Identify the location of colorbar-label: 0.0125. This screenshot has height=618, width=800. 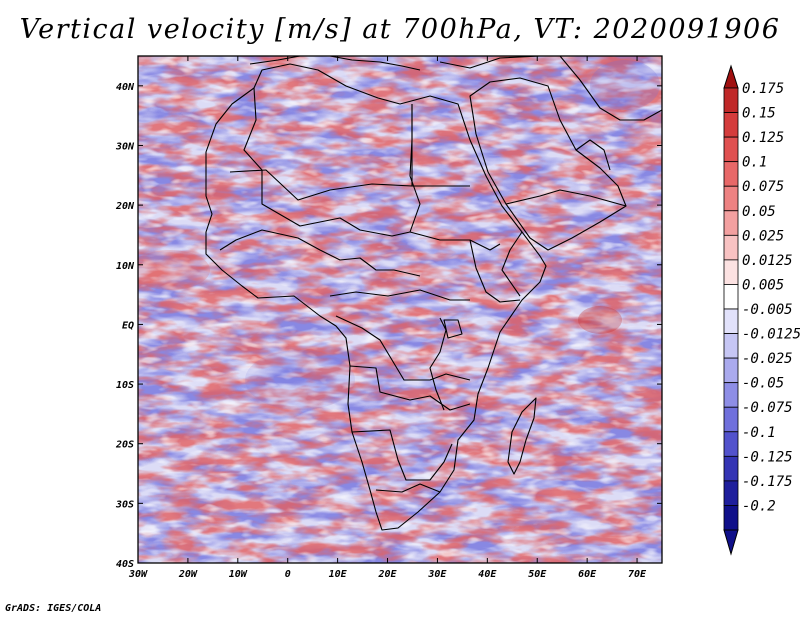
(767, 261).